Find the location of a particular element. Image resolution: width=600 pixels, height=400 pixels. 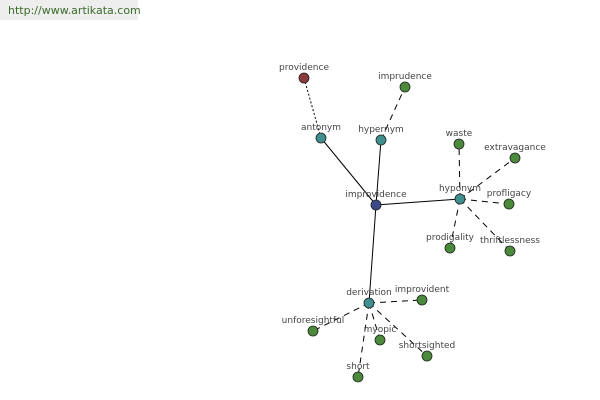

node-label-myopic: myopic is located at coordinates (380, 330).